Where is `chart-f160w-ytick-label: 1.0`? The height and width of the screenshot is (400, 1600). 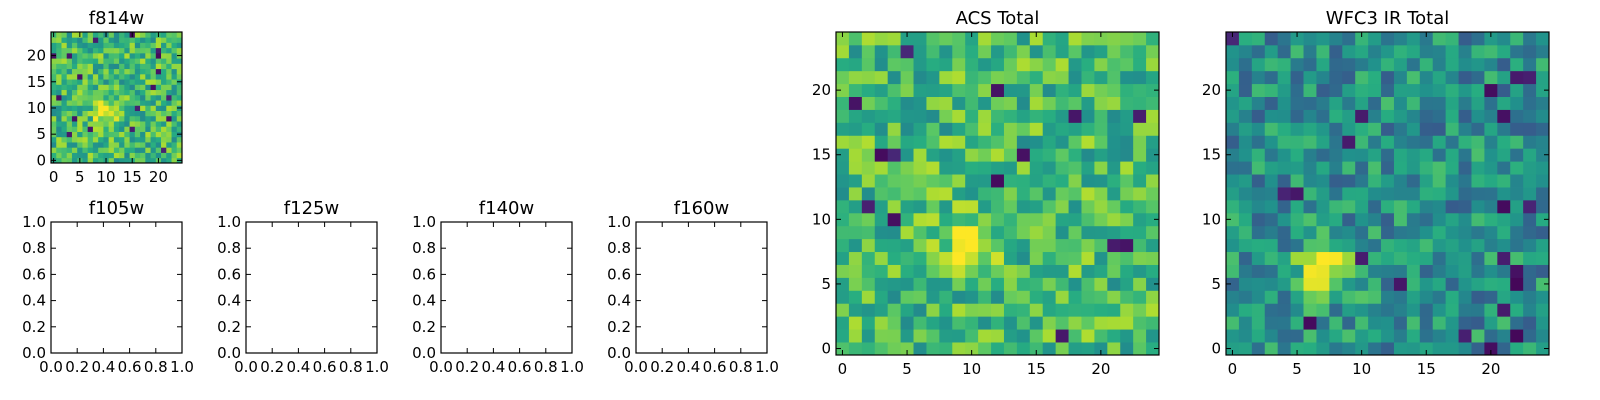
chart-f160w-ytick-label: 1.0 is located at coordinates (619, 222).